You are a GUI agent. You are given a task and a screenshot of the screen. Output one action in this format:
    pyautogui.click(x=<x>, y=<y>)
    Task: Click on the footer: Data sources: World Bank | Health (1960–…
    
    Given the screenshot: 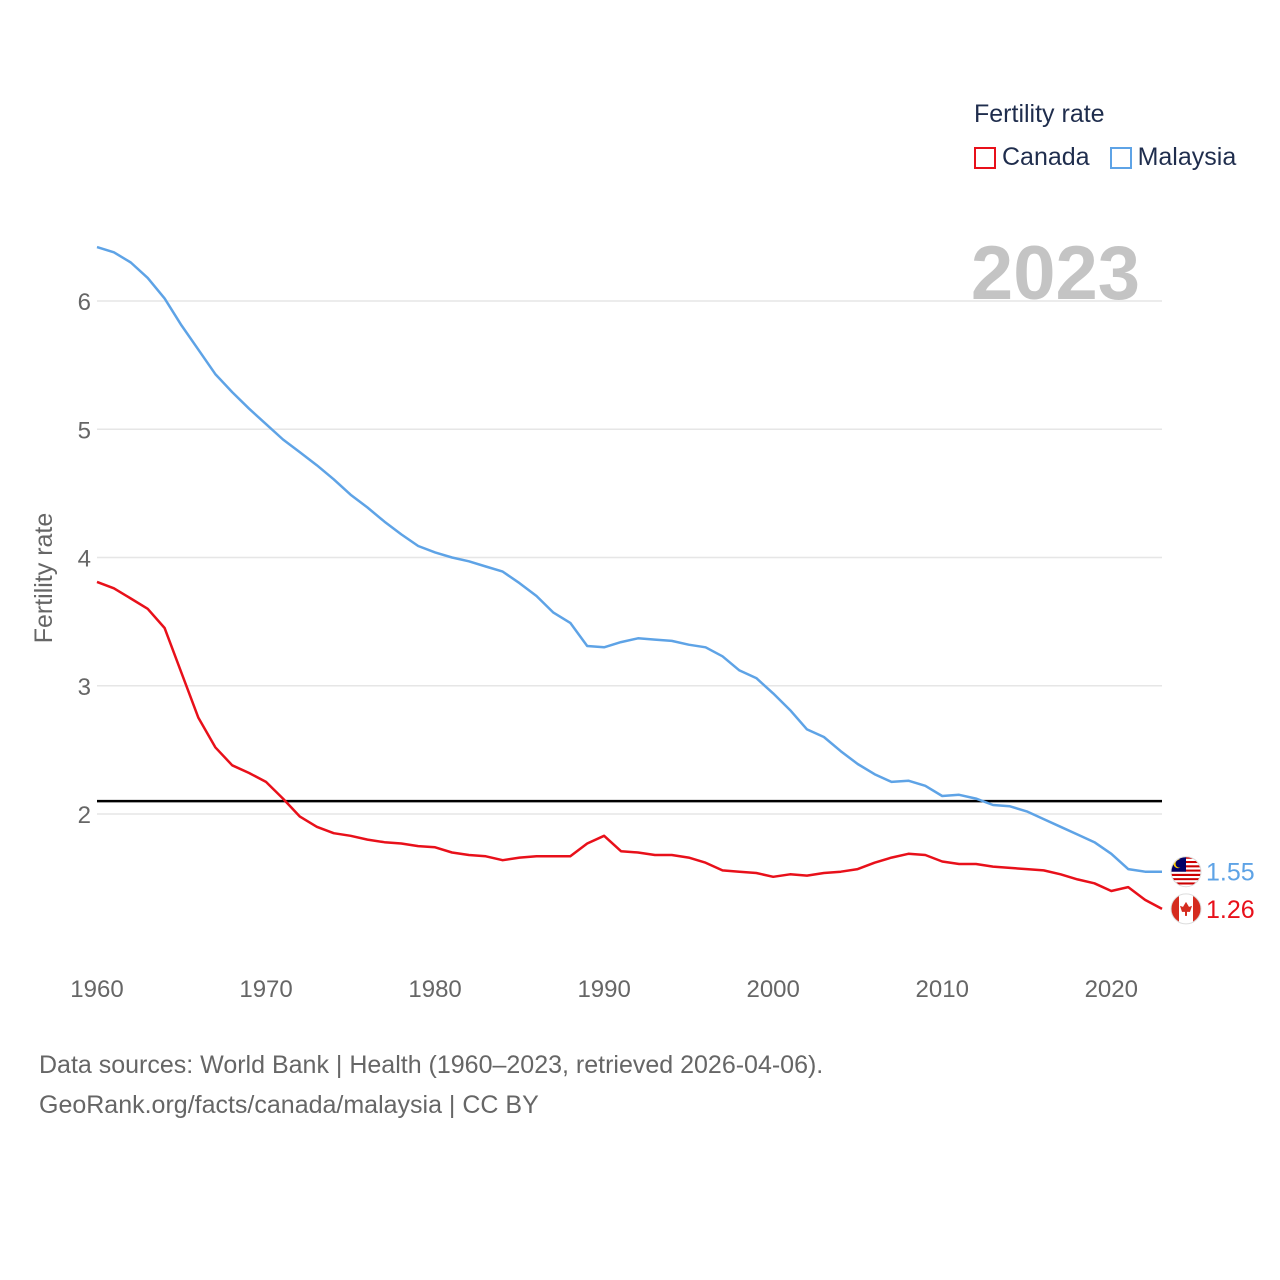 What is the action you would take?
    pyautogui.click(x=431, y=1085)
    